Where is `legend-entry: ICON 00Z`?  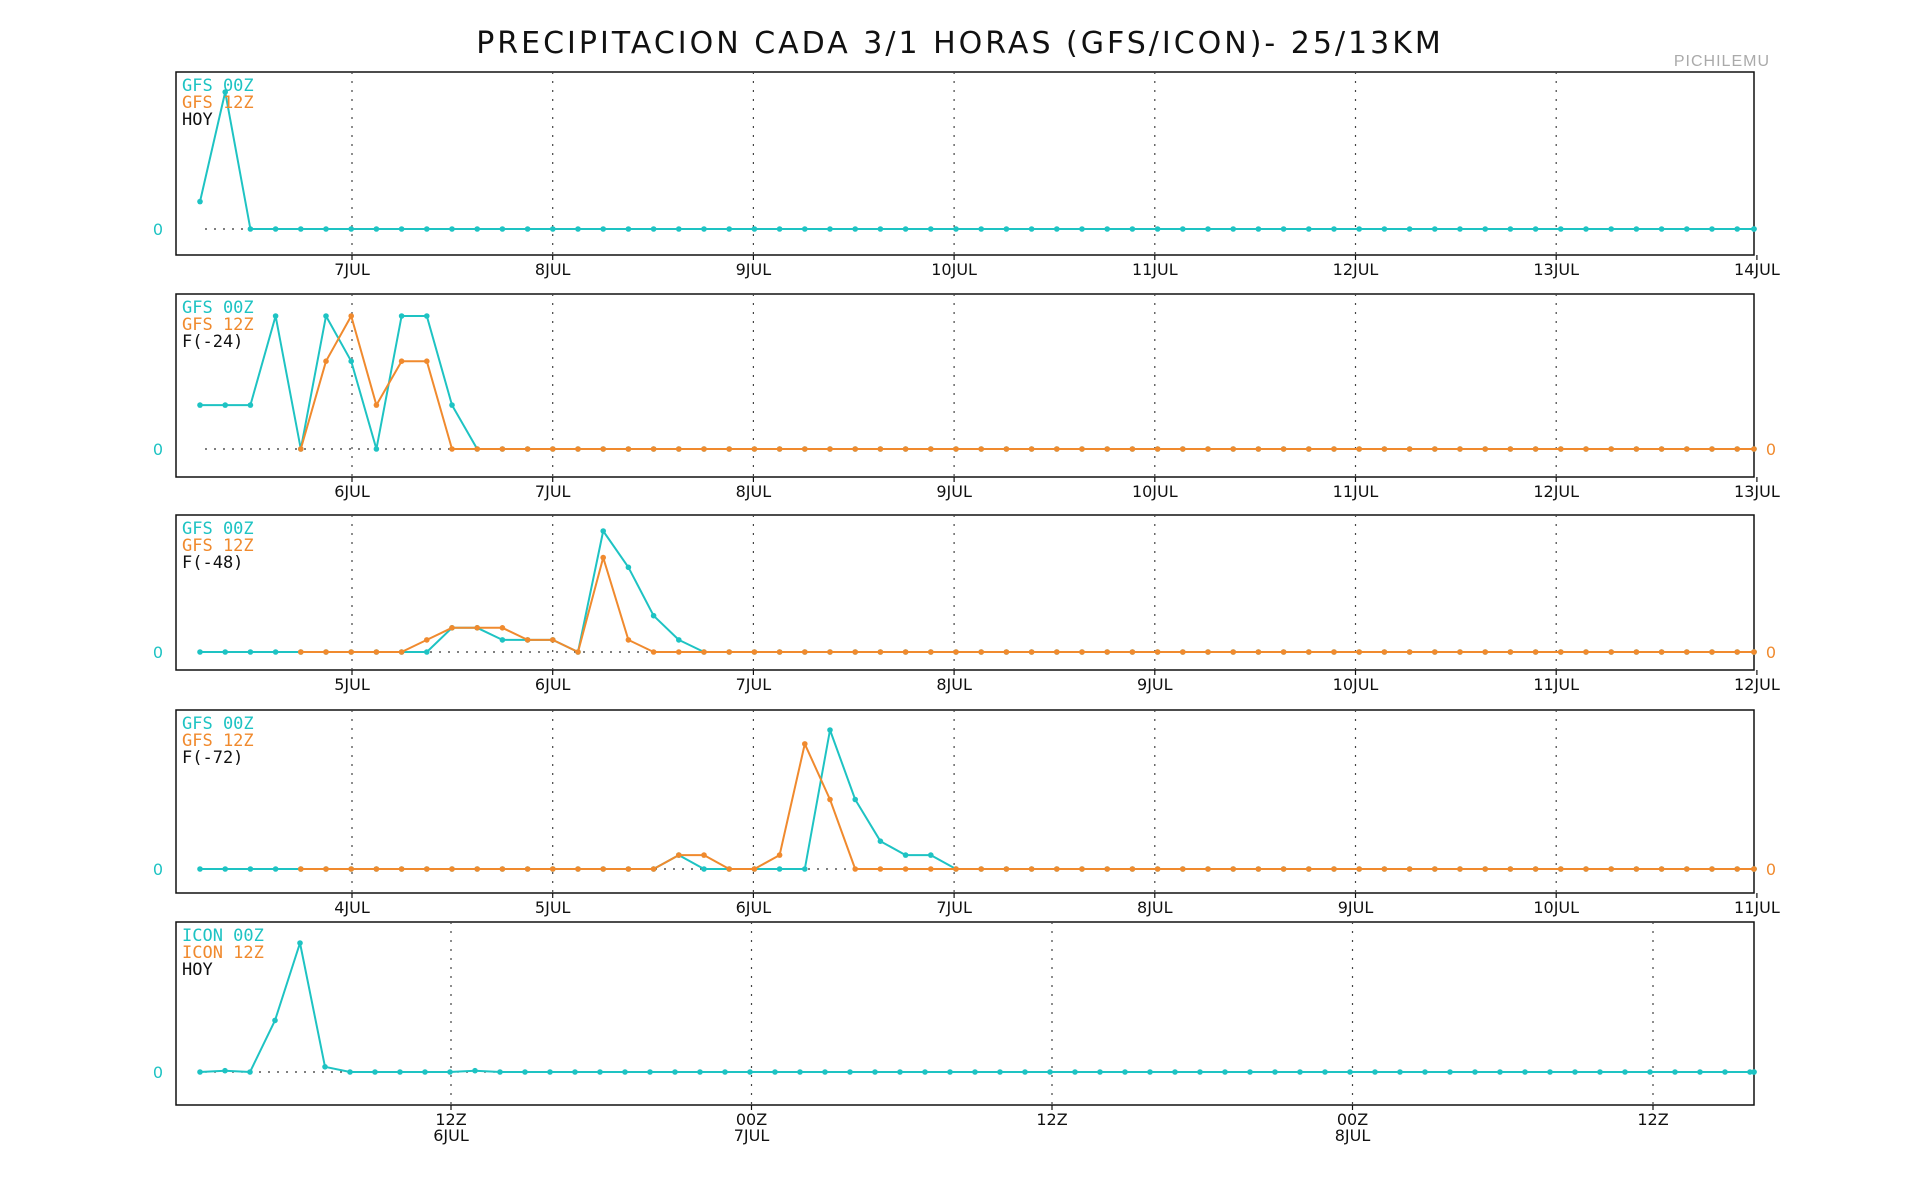 legend-entry: ICON 00Z is located at coordinates (223, 936).